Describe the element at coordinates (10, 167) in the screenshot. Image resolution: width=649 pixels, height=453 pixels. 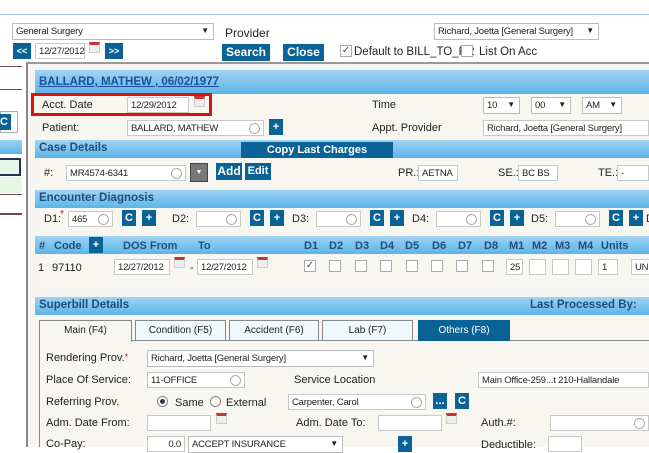
I see `left-selected-item` at that location.